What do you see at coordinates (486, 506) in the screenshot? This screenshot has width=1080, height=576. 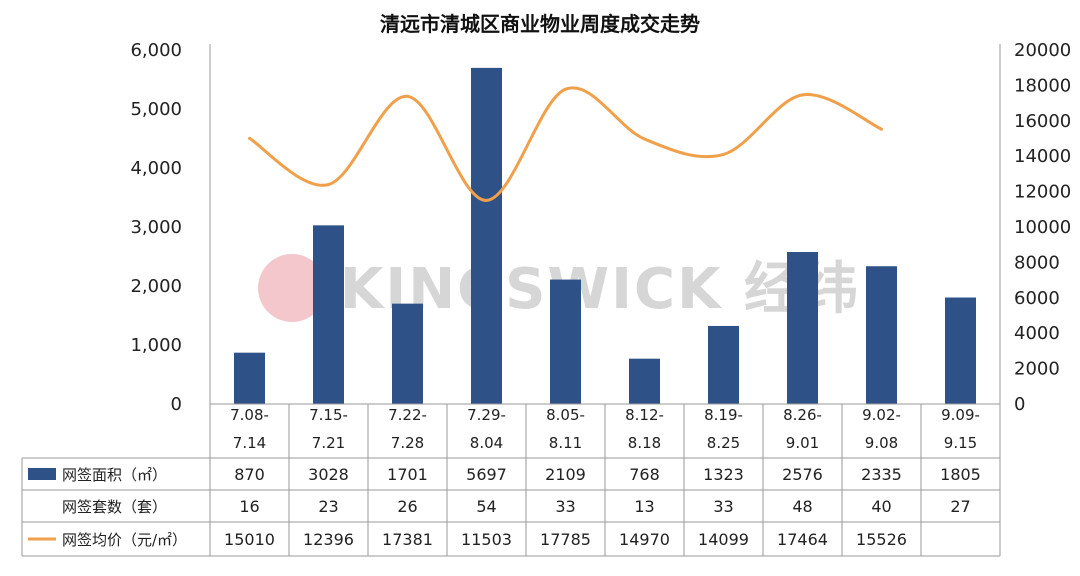 I see `table-cell: 54` at bounding box center [486, 506].